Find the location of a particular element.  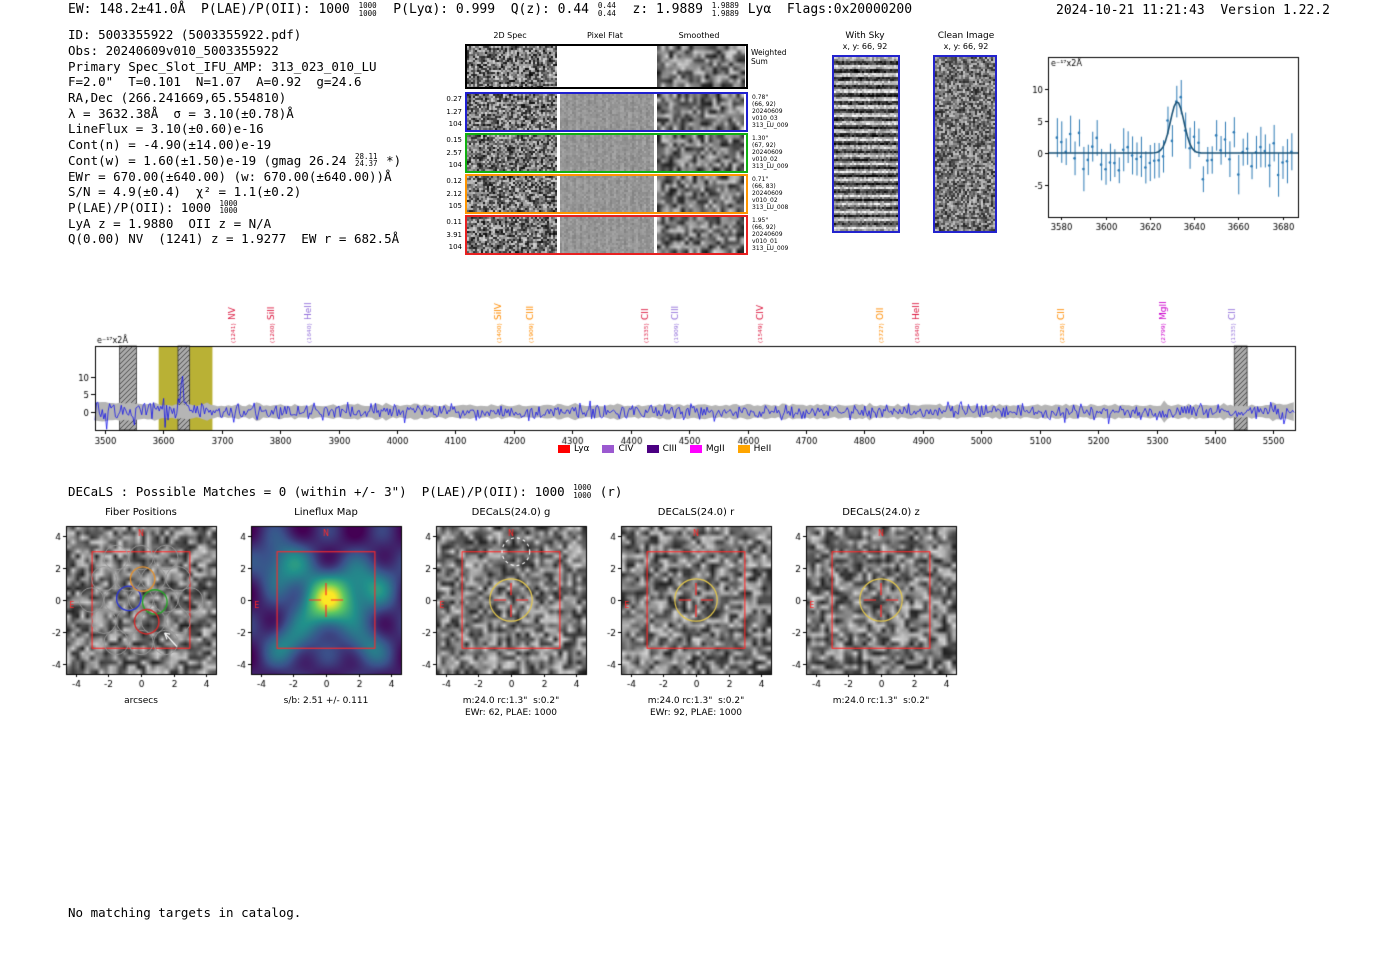

cutout-title: DECaLS(24.0) z is located at coordinates (881, 512).